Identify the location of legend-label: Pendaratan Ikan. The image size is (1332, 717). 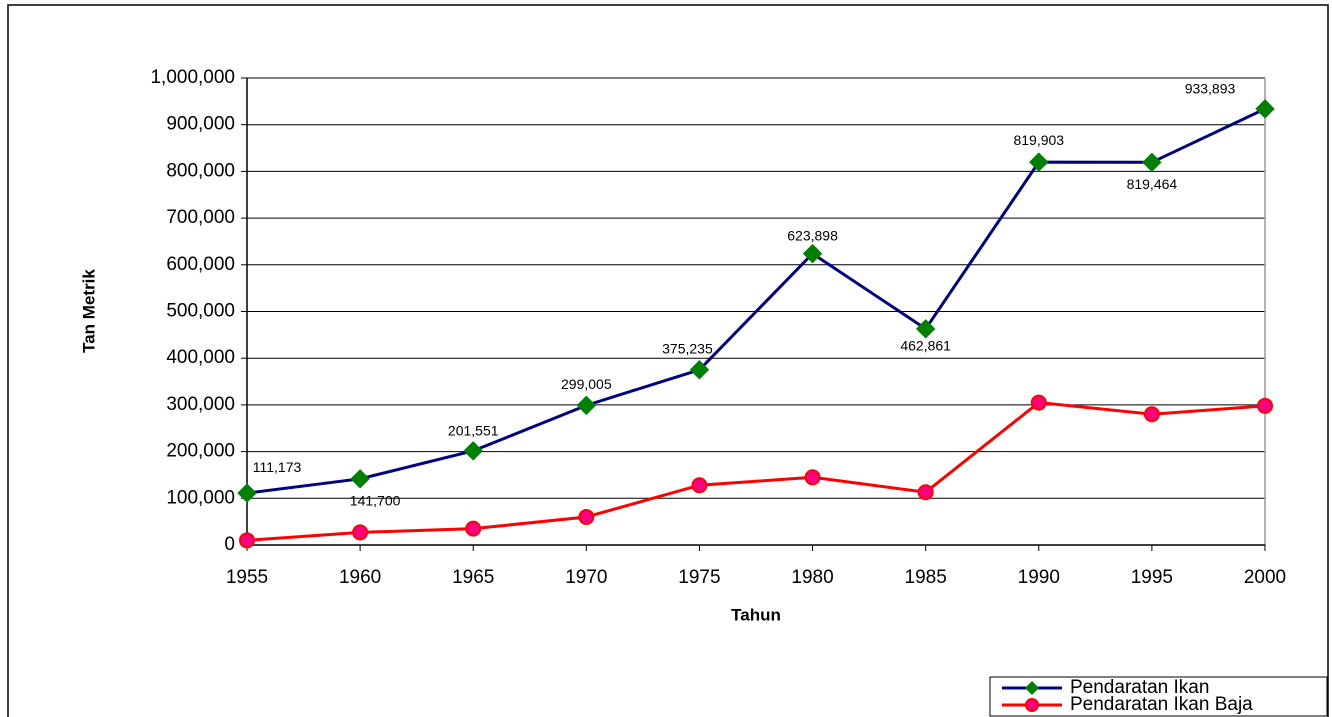
(1139, 687).